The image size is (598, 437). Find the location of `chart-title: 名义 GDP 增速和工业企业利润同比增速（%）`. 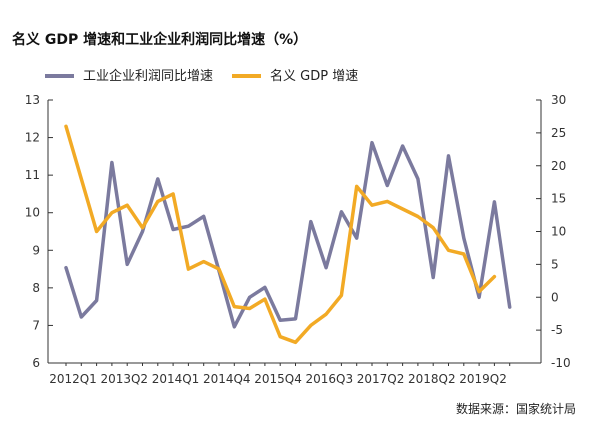

chart-title: 名义 GDP 增速和工业企业利润同比增速（%） is located at coordinates (159, 39).